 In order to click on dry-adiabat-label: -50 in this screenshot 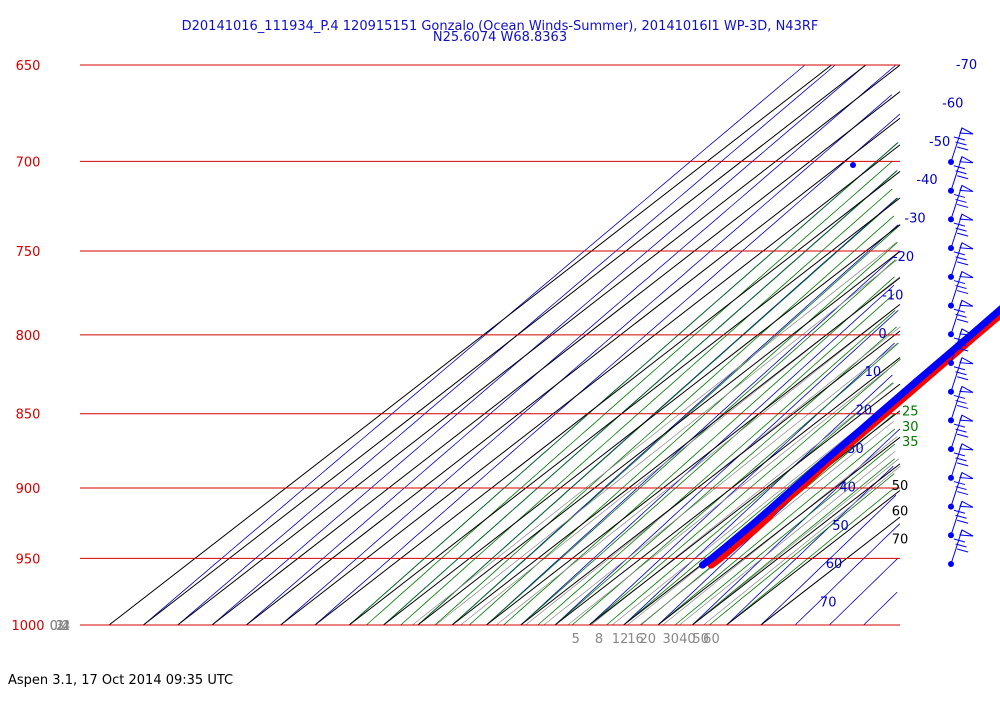, I will do `click(939, 142)`.